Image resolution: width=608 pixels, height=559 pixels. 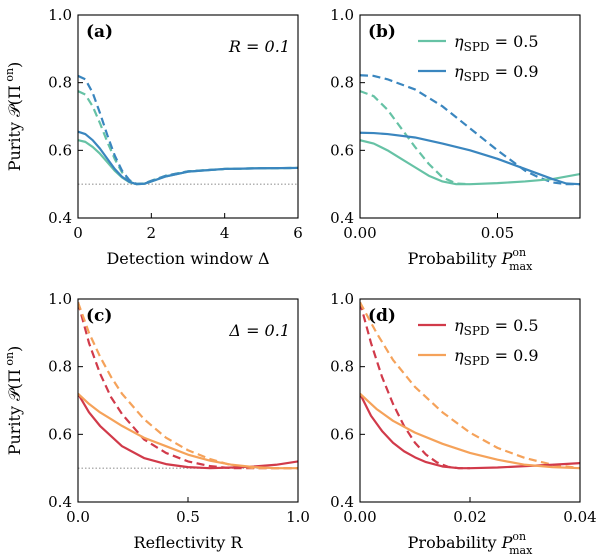 I want to click on panel-label: (a), so click(x=99, y=32).